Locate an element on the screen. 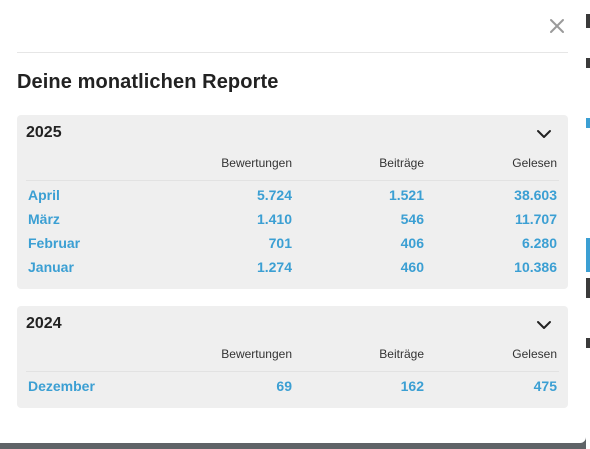 The width and height of the screenshot is (590, 449). beitraege-value: 546 is located at coordinates (412, 219).